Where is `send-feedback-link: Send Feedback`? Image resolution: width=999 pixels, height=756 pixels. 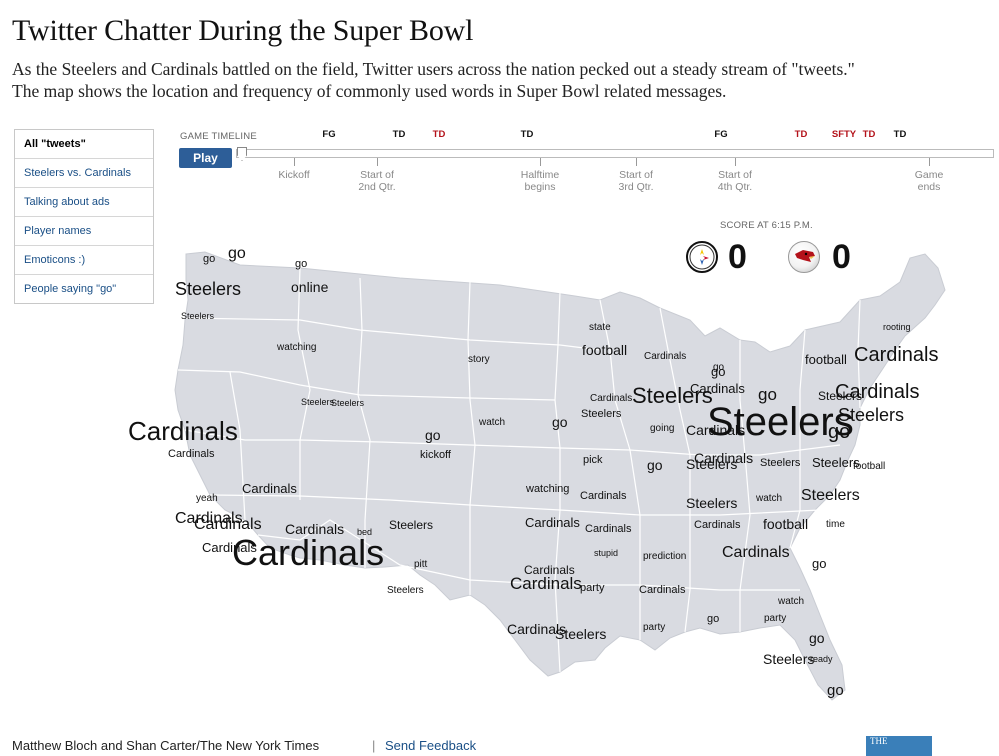 send-feedback-link: Send Feedback is located at coordinates (431, 745).